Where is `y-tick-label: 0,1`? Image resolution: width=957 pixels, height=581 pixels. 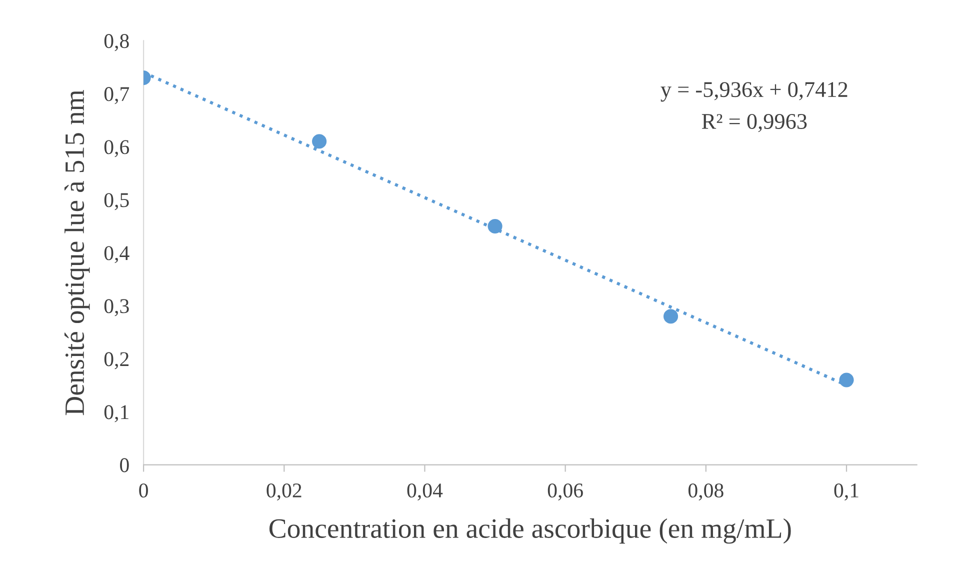 y-tick-label: 0,1 is located at coordinates (116, 413).